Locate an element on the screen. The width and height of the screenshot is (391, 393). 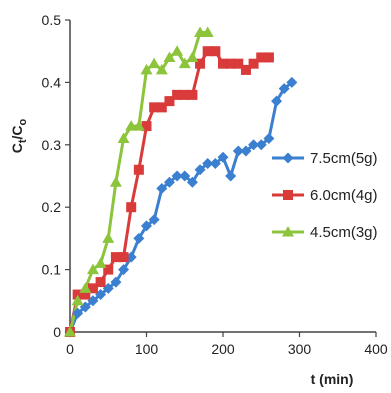
y-axis-title: Ct/Co is located at coordinates (19, 135).